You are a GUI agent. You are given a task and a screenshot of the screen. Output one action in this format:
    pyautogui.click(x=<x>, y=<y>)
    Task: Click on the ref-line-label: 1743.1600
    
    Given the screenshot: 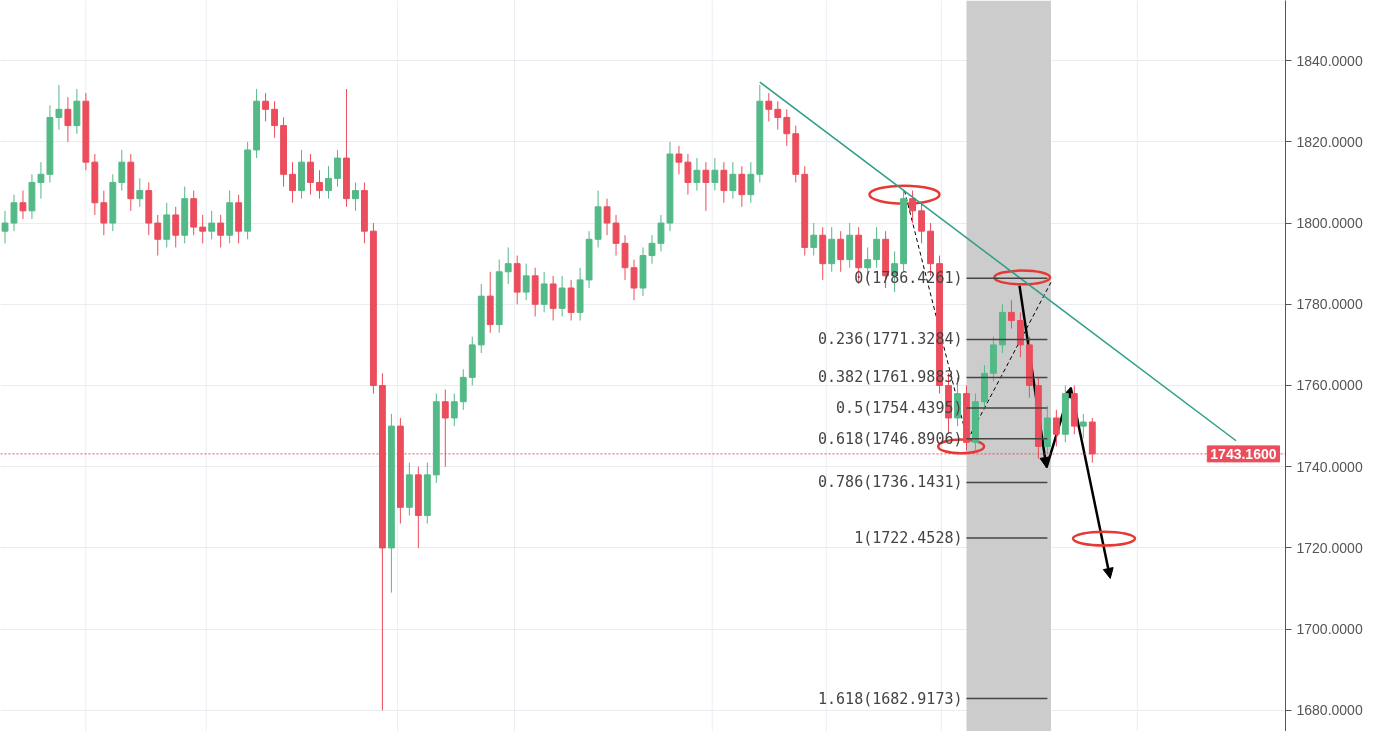 What is the action you would take?
    pyautogui.click(x=1243, y=453)
    